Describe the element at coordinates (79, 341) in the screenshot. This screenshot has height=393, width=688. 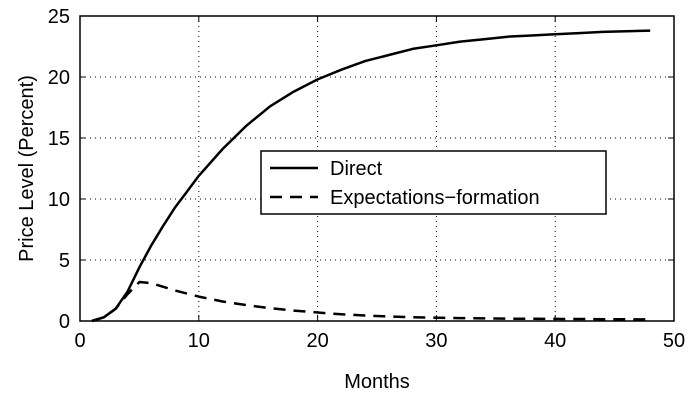
I see `x-tick-label: 0` at that location.